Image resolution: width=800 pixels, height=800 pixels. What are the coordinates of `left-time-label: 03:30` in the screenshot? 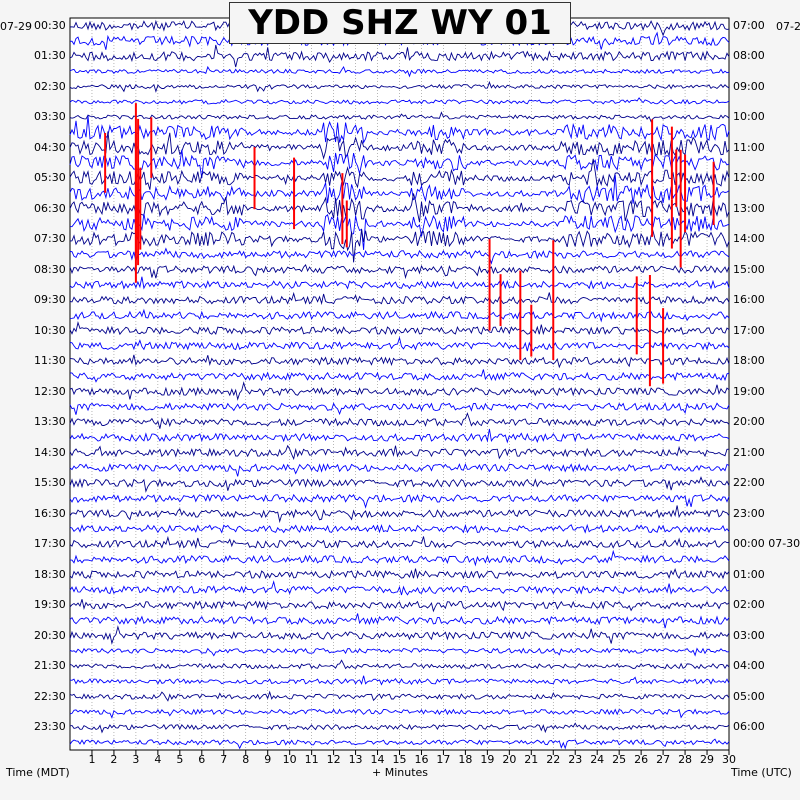 It's located at (50, 117).